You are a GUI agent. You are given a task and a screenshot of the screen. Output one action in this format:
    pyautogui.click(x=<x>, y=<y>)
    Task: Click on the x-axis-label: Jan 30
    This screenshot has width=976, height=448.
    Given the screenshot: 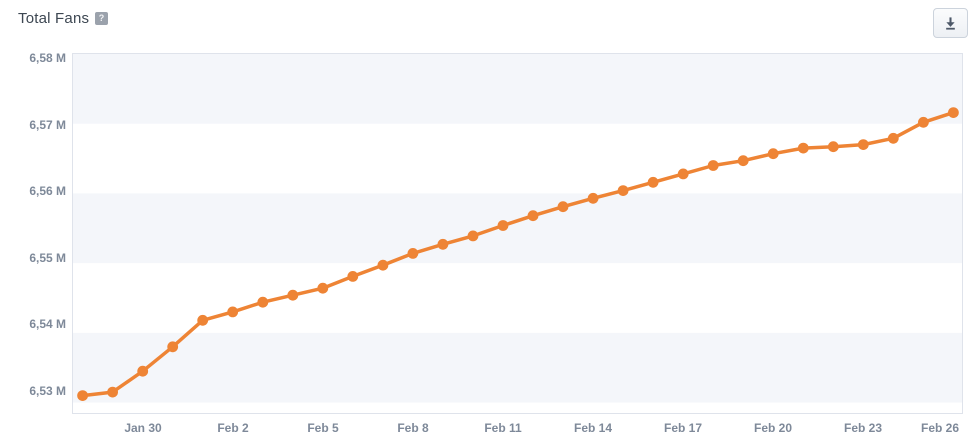 What is the action you would take?
    pyautogui.click(x=143, y=428)
    